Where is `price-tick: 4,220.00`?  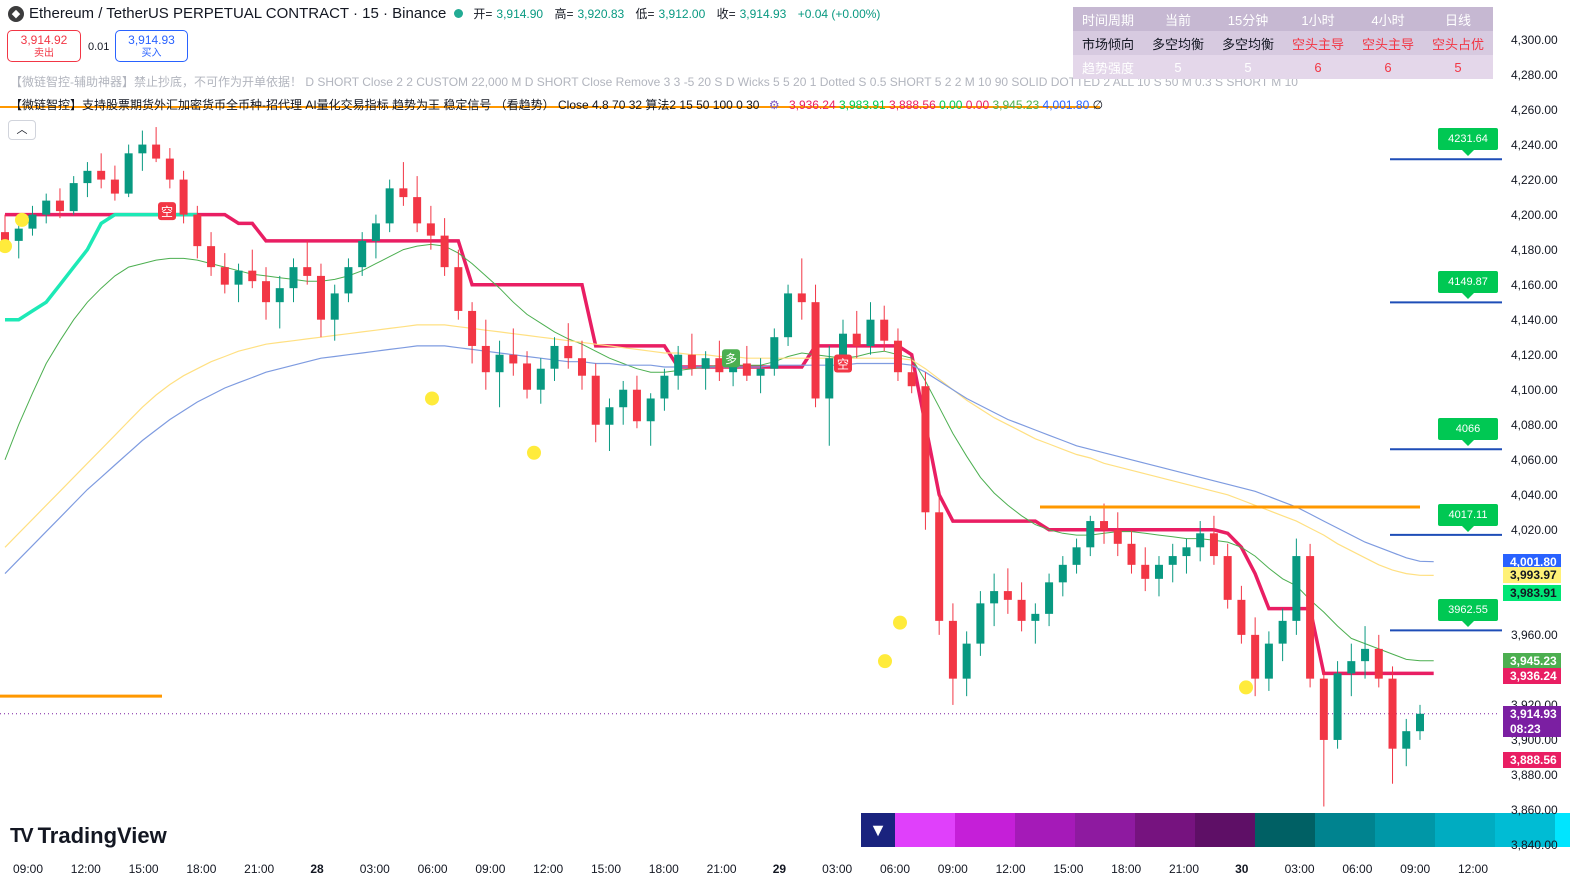 price-tick: 4,220.00 is located at coordinates (1534, 179).